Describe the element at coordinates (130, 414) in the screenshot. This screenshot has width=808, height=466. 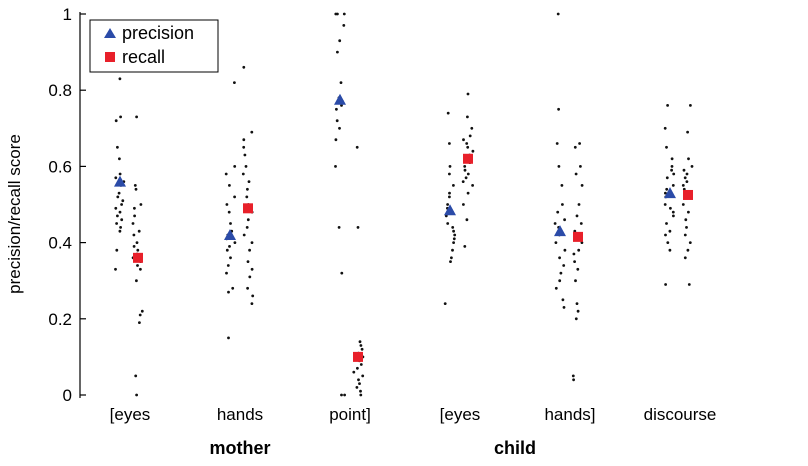
I see `x-tick-label: [eyes` at that location.